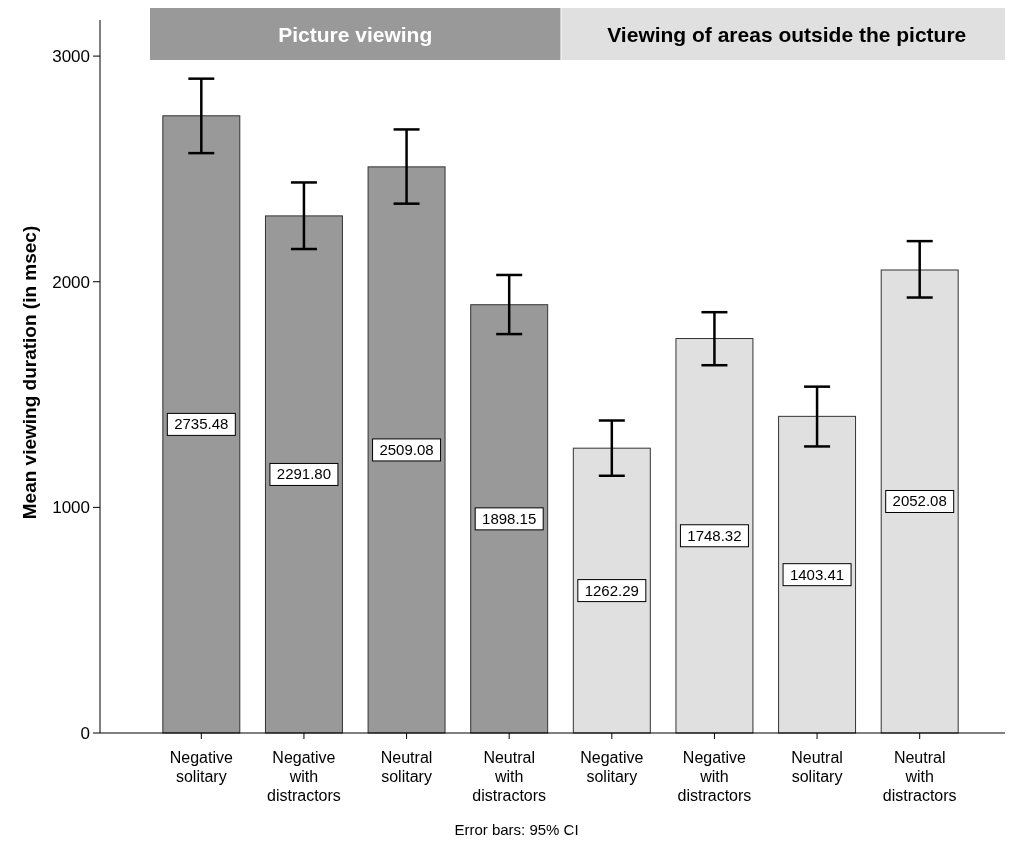 The image size is (1013, 851). What do you see at coordinates (85, 733) in the screenshot?
I see `y-tick-label: 0` at bounding box center [85, 733].